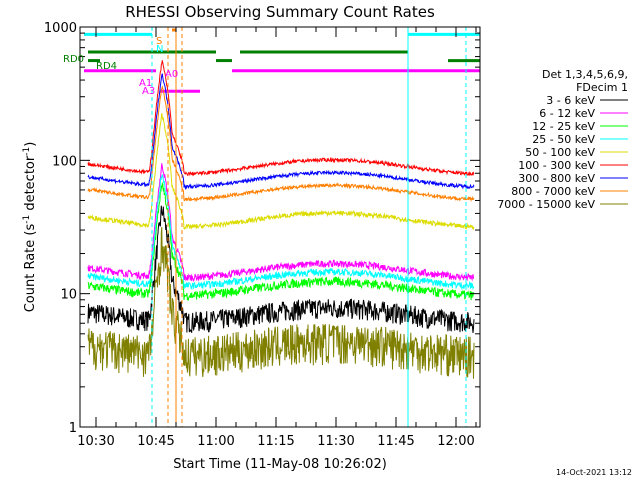 This screenshot has width=640, height=480. What do you see at coordinates (556, 178) in the screenshot?
I see `legend-label-6: 300 - 800 keV` at bounding box center [556, 178].